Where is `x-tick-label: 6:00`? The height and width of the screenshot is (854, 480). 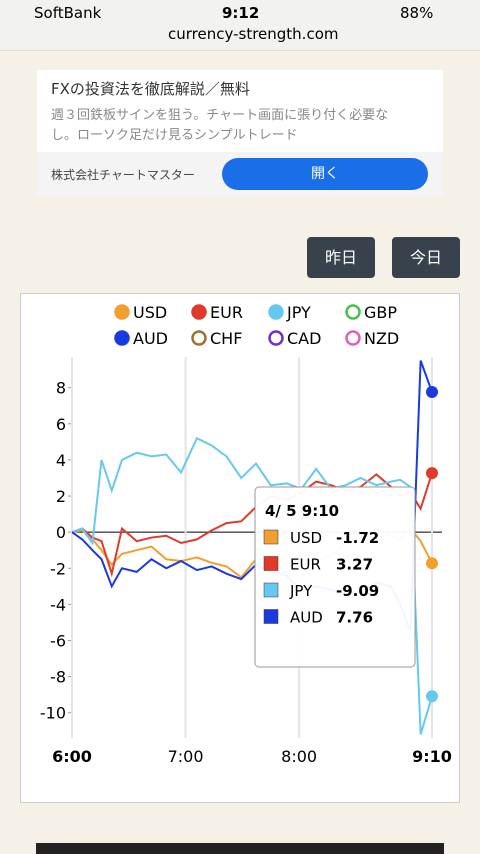 x-tick-label: 6:00 is located at coordinates (72, 756).